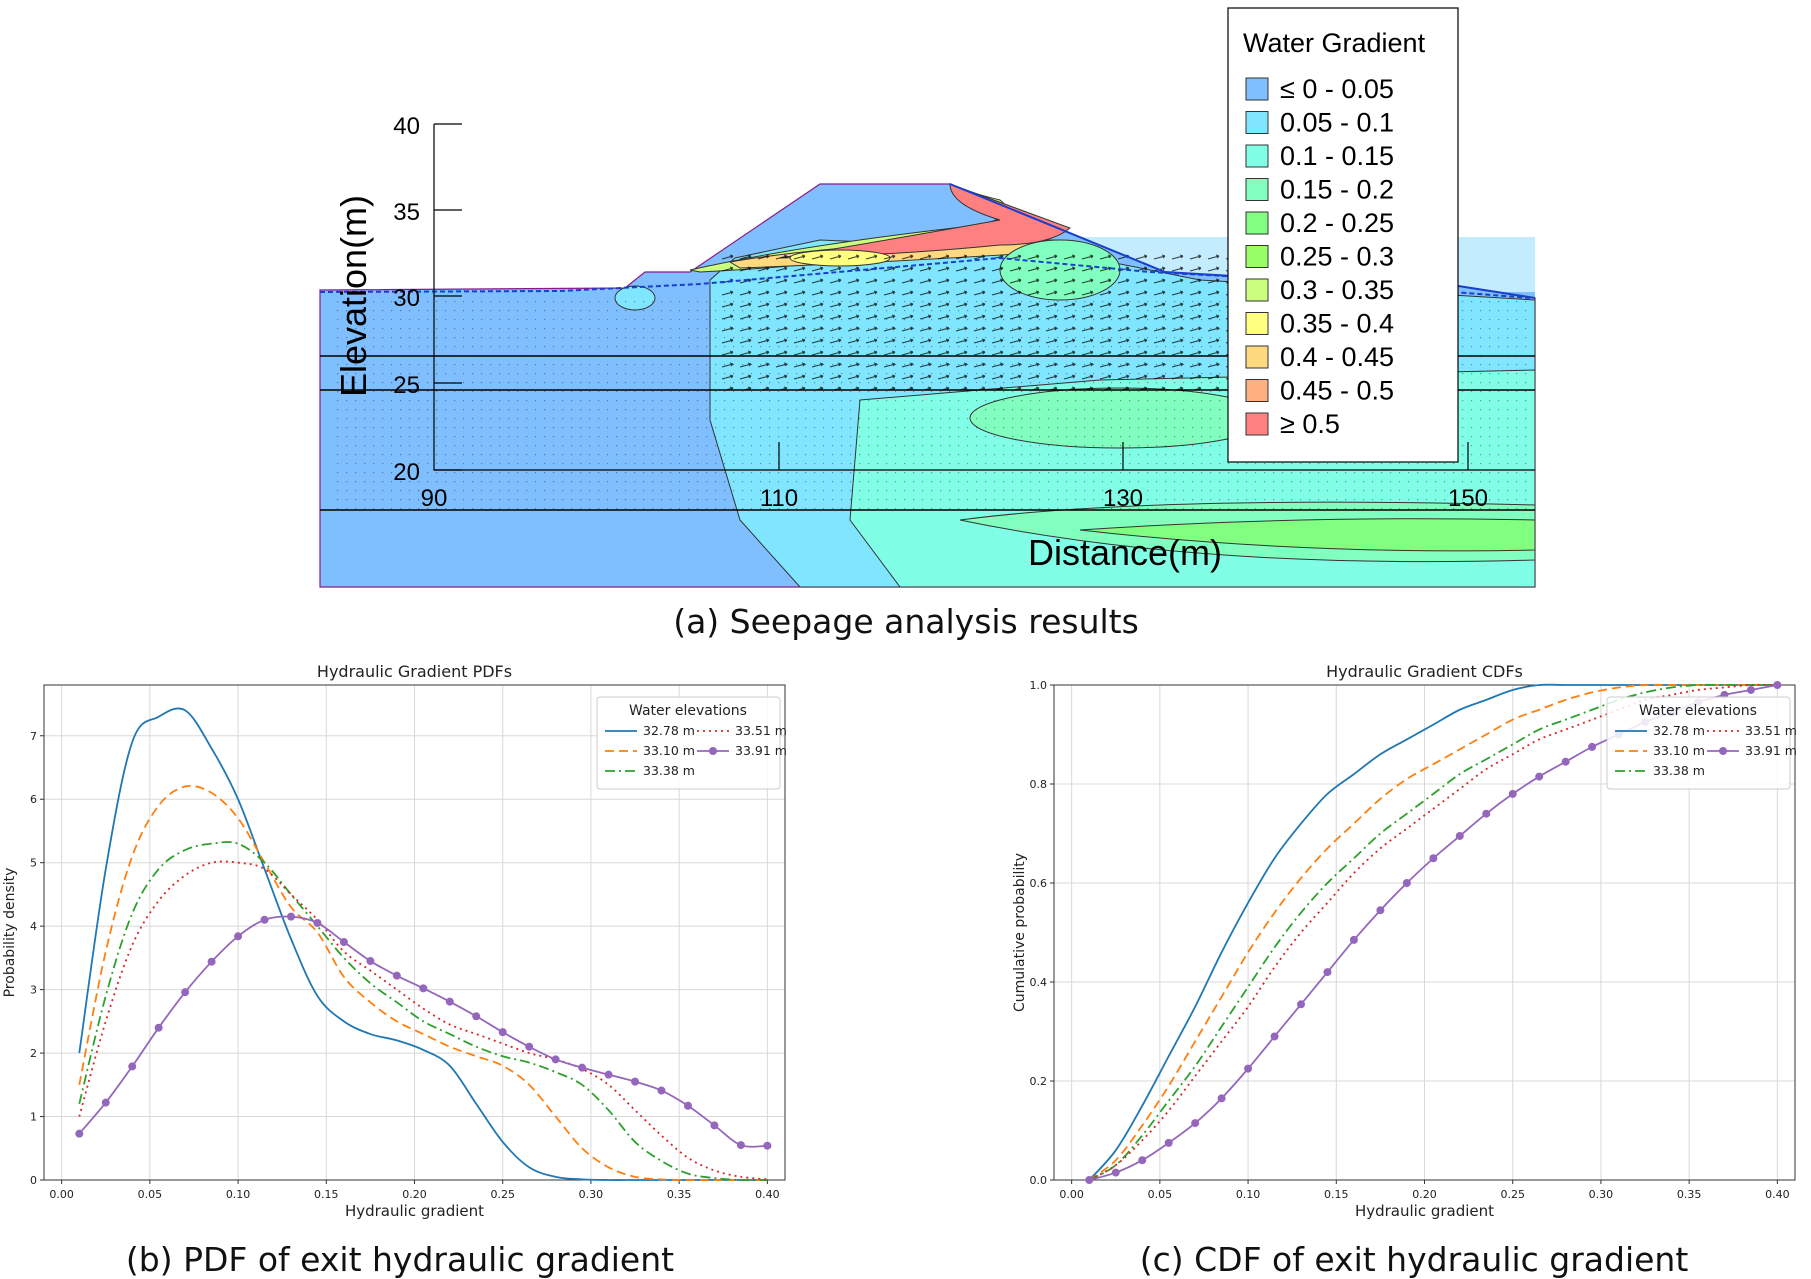 This screenshot has height=1279, width=1811. Describe the element at coordinates (353, 296) in the screenshot. I see `seepage-y-label: Elevation(m)` at that location.